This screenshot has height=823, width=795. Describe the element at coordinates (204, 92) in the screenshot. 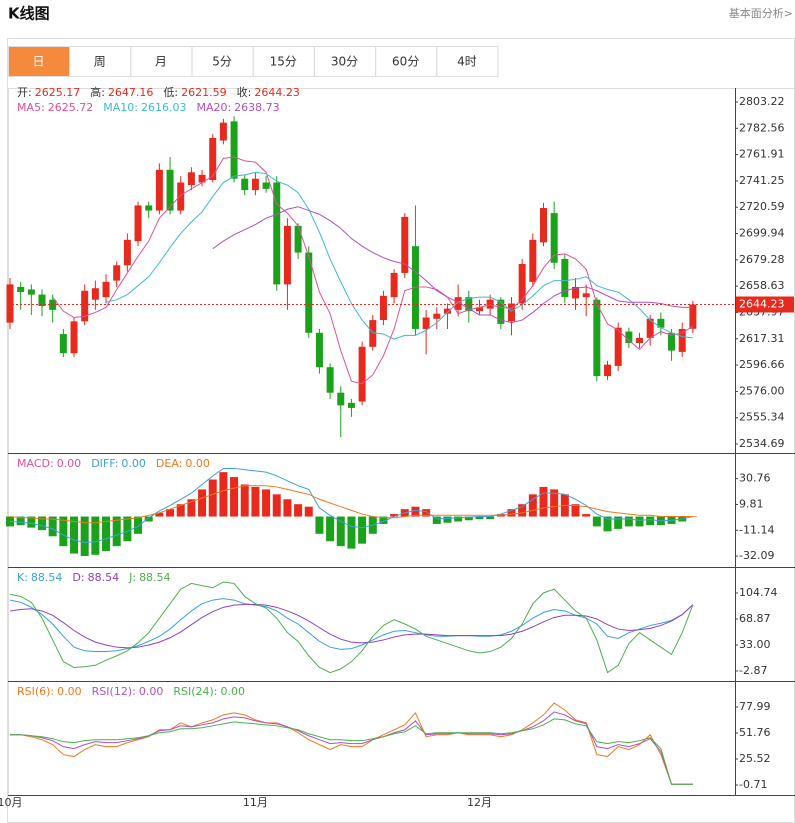

I see `legend-value: 2621.59` at that location.